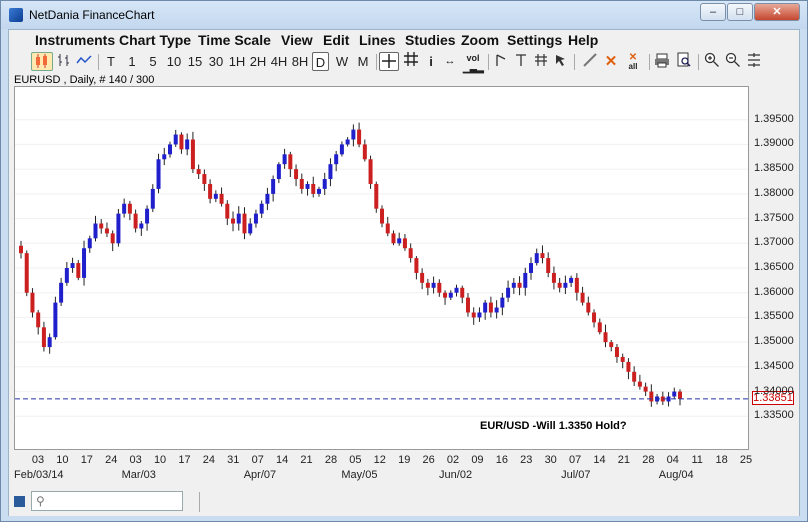  What do you see at coordinates (430, 40) in the screenshot?
I see `menu-studies: Studies` at bounding box center [430, 40].